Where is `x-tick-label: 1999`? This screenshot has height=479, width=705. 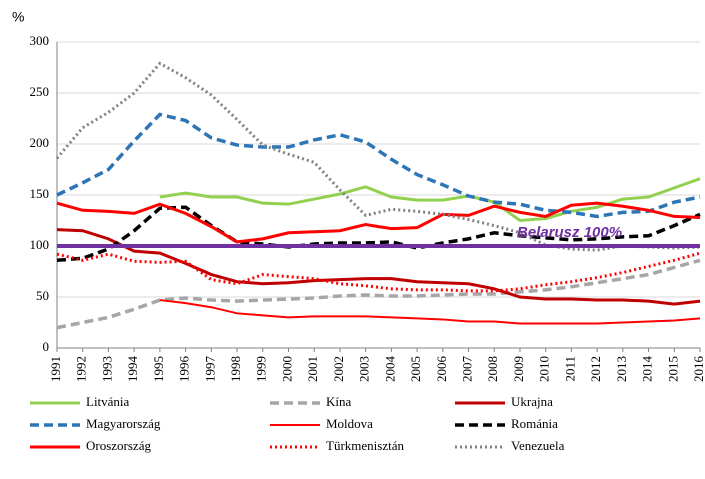
x-tick-label: 1999 is located at coordinates (261, 369).